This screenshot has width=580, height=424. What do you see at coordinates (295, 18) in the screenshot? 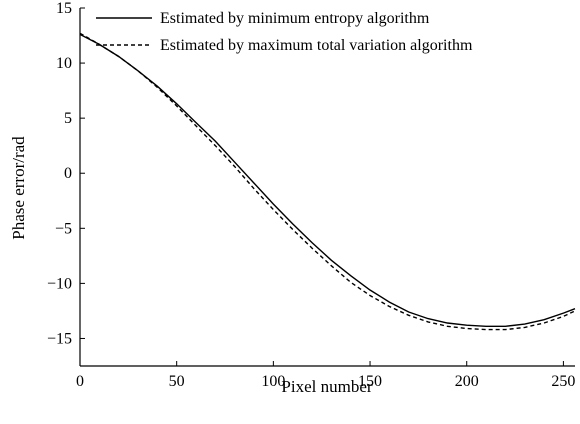
I see `legend-label-1: Estimated by minimum entropy algorithm` at bounding box center [295, 18].